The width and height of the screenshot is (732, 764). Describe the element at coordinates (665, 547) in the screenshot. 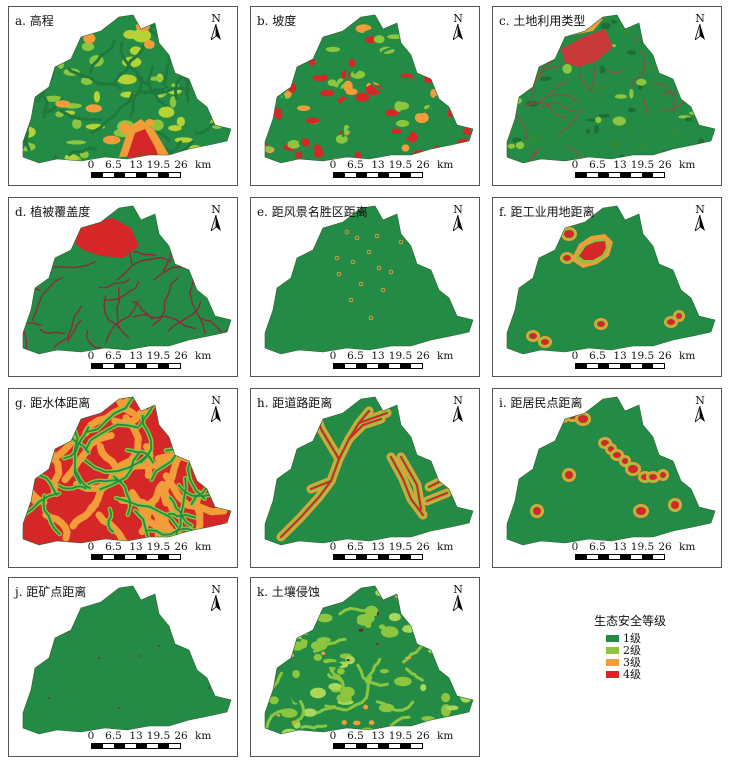

I see `scale-tick-label: 26` at that location.